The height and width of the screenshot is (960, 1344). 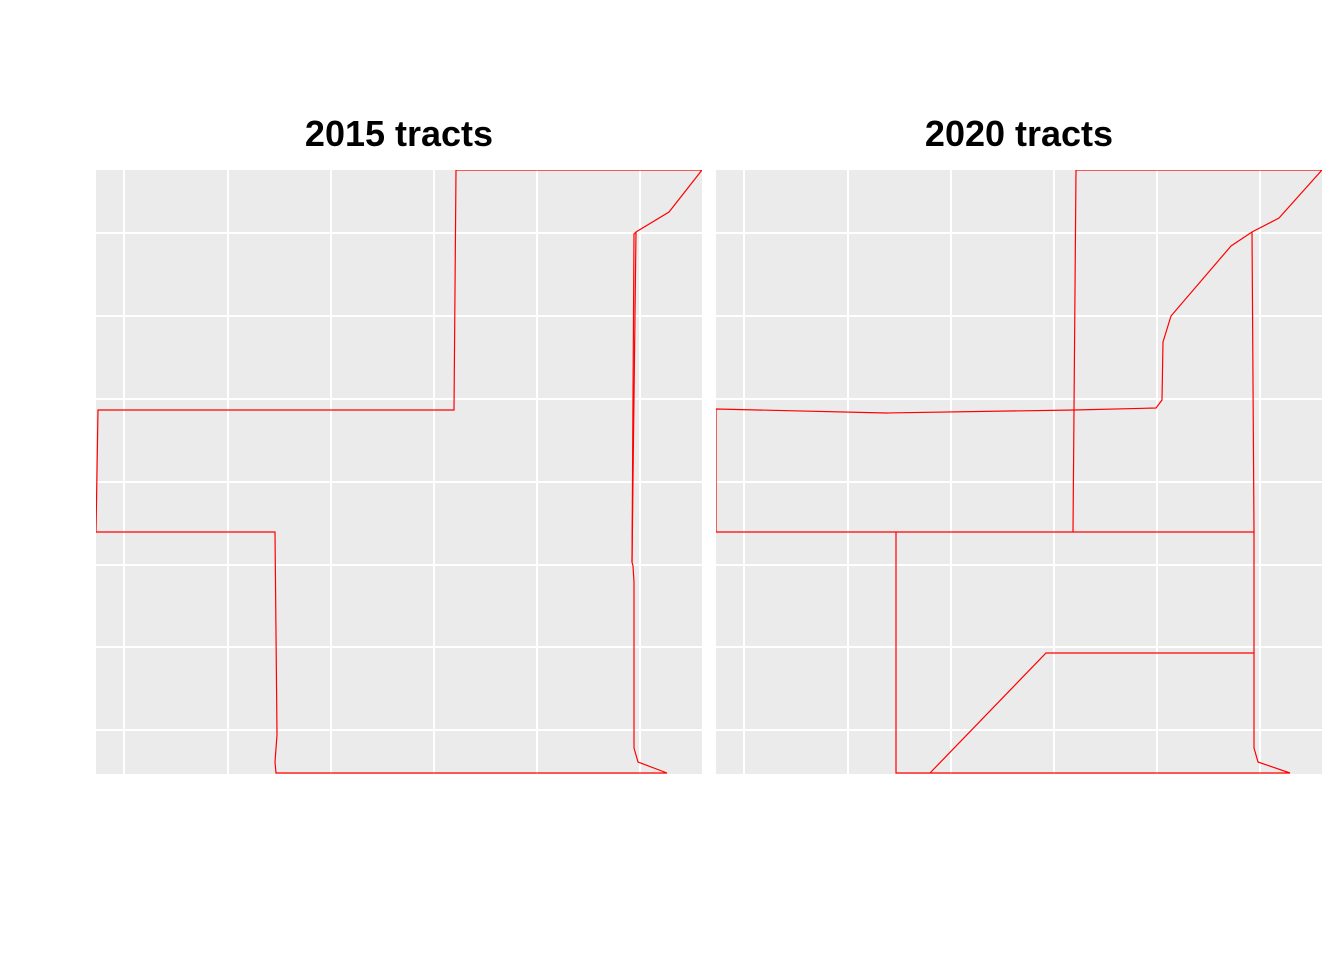 I want to click on tract-divider-south, so click(x=1091, y=713).